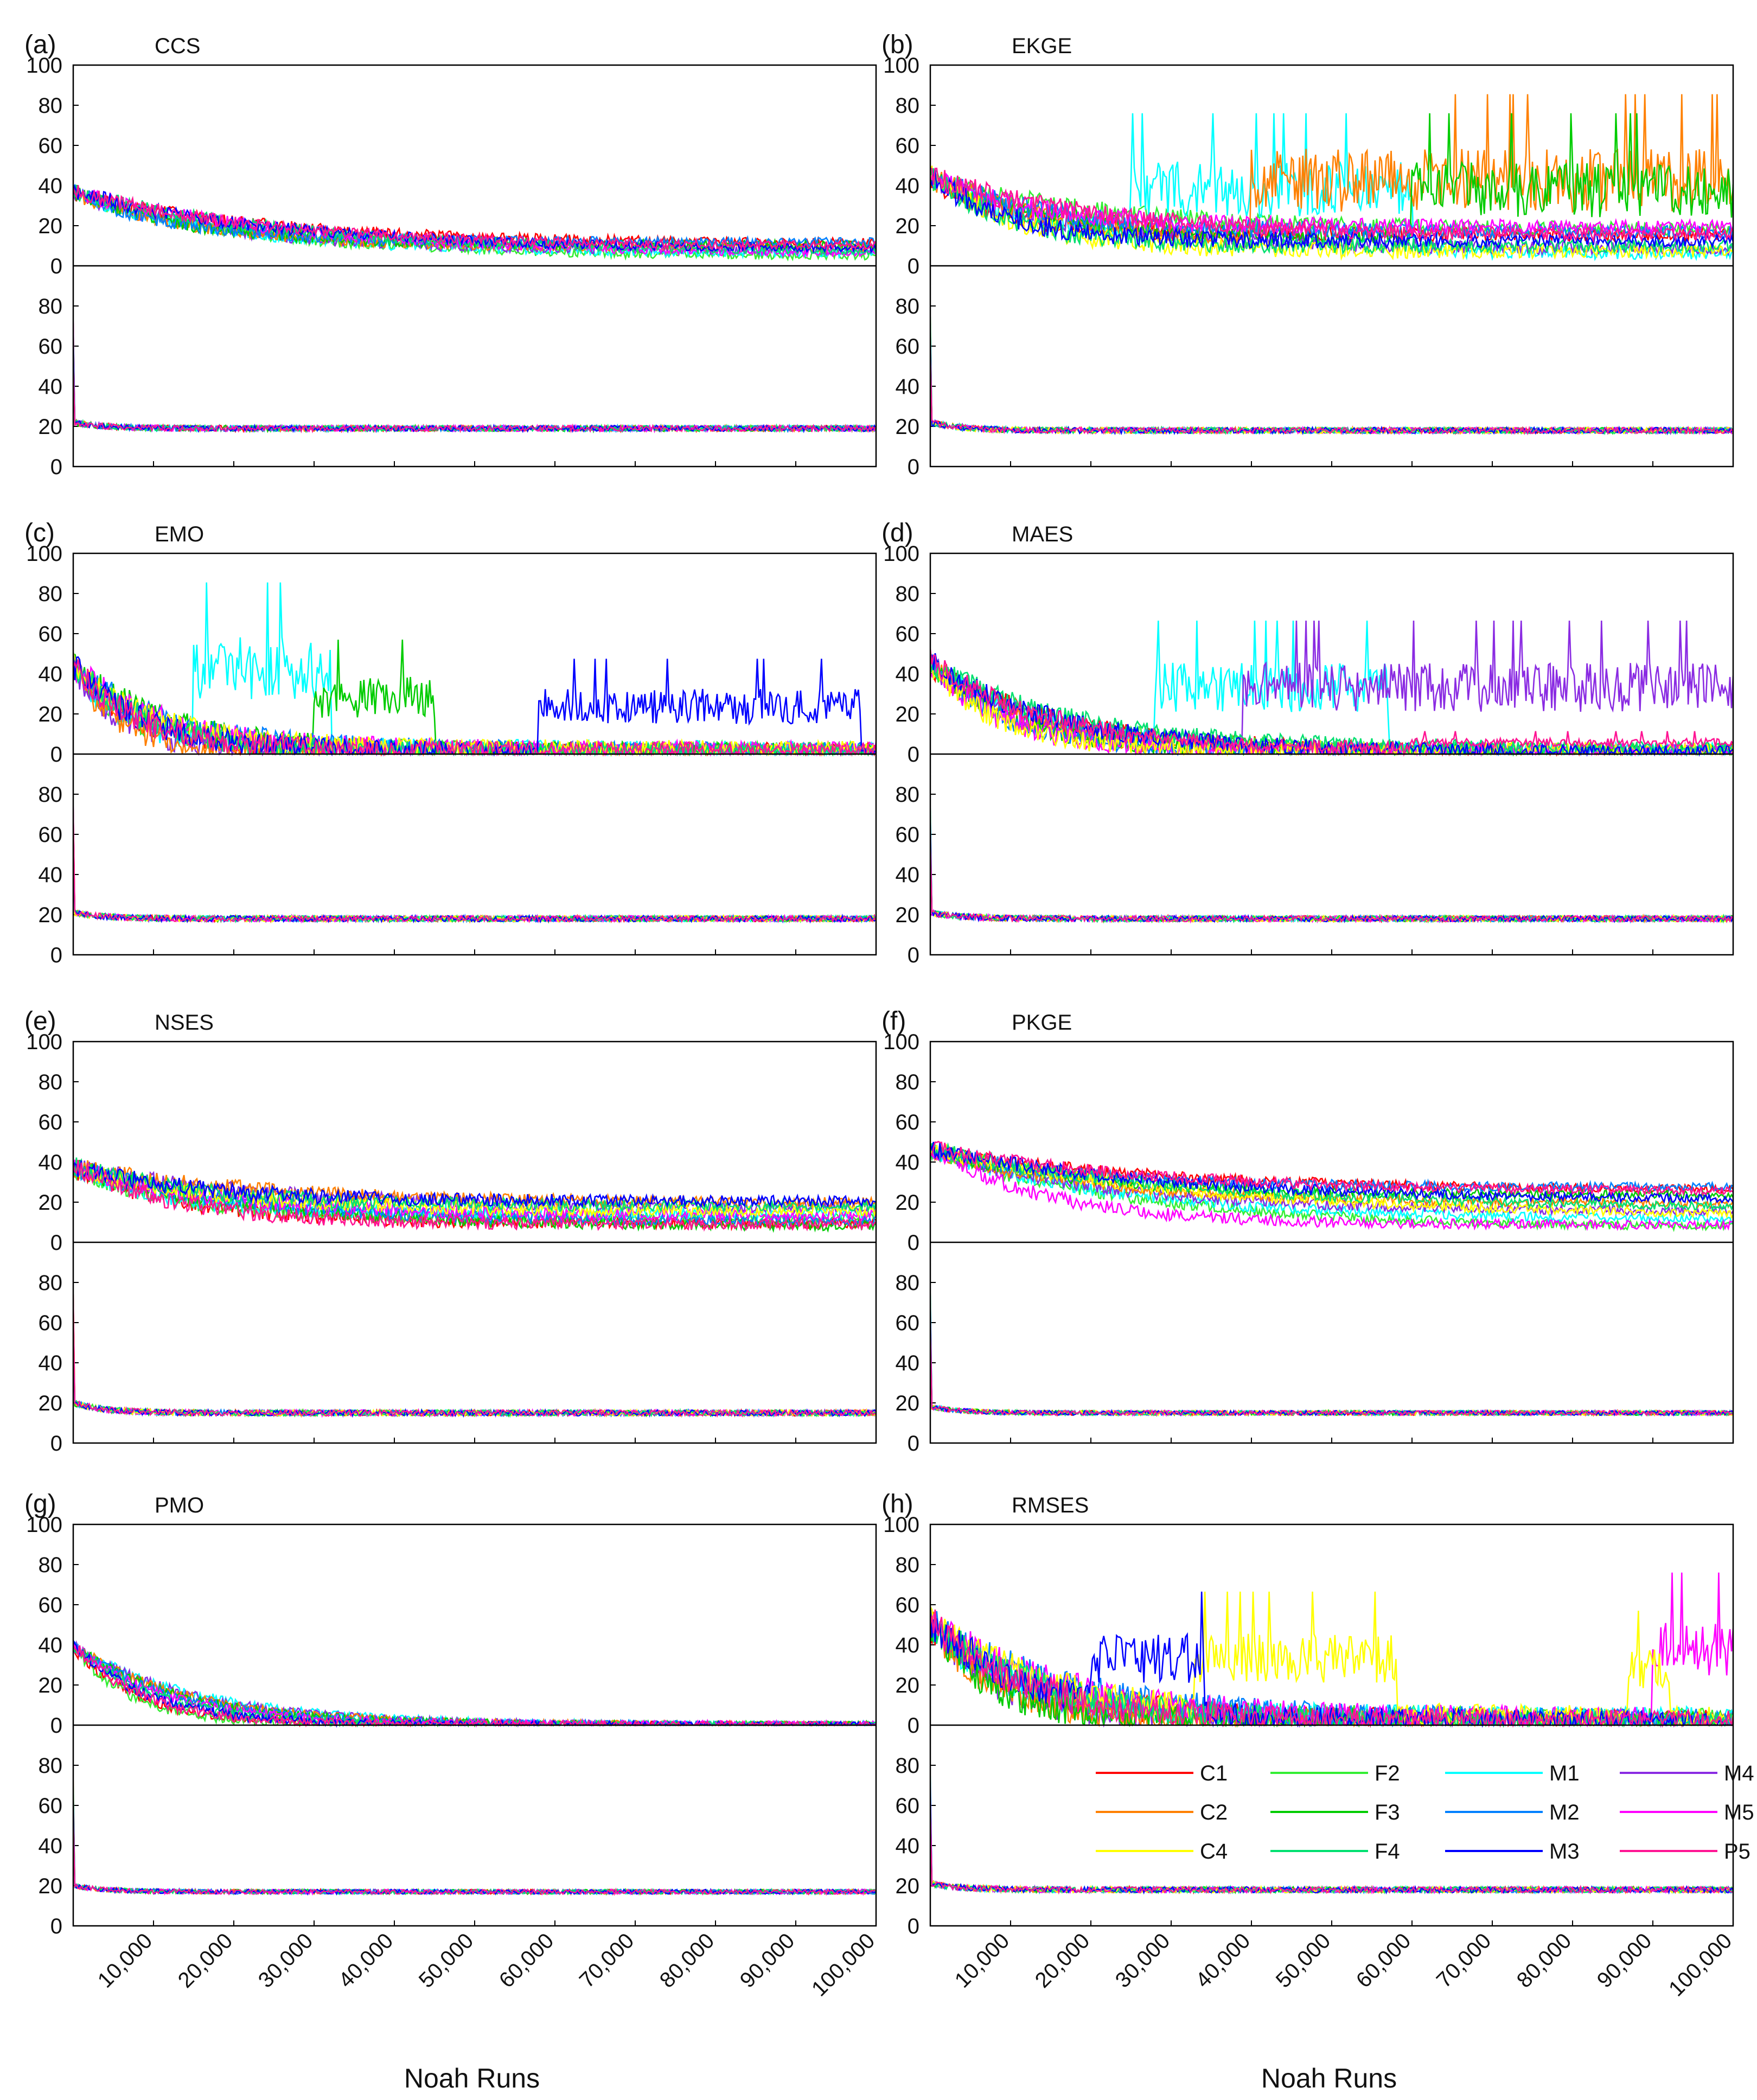  I want to click on panel-a: (a) CCS 100 80 60 40 20 0 80 60 40 20 0, so click(450, 254).